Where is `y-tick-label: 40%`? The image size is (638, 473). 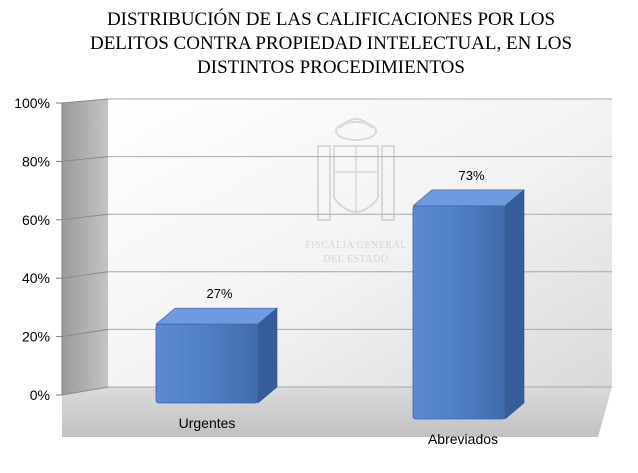
y-tick-label: 40% is located at coordinates (36, 278).